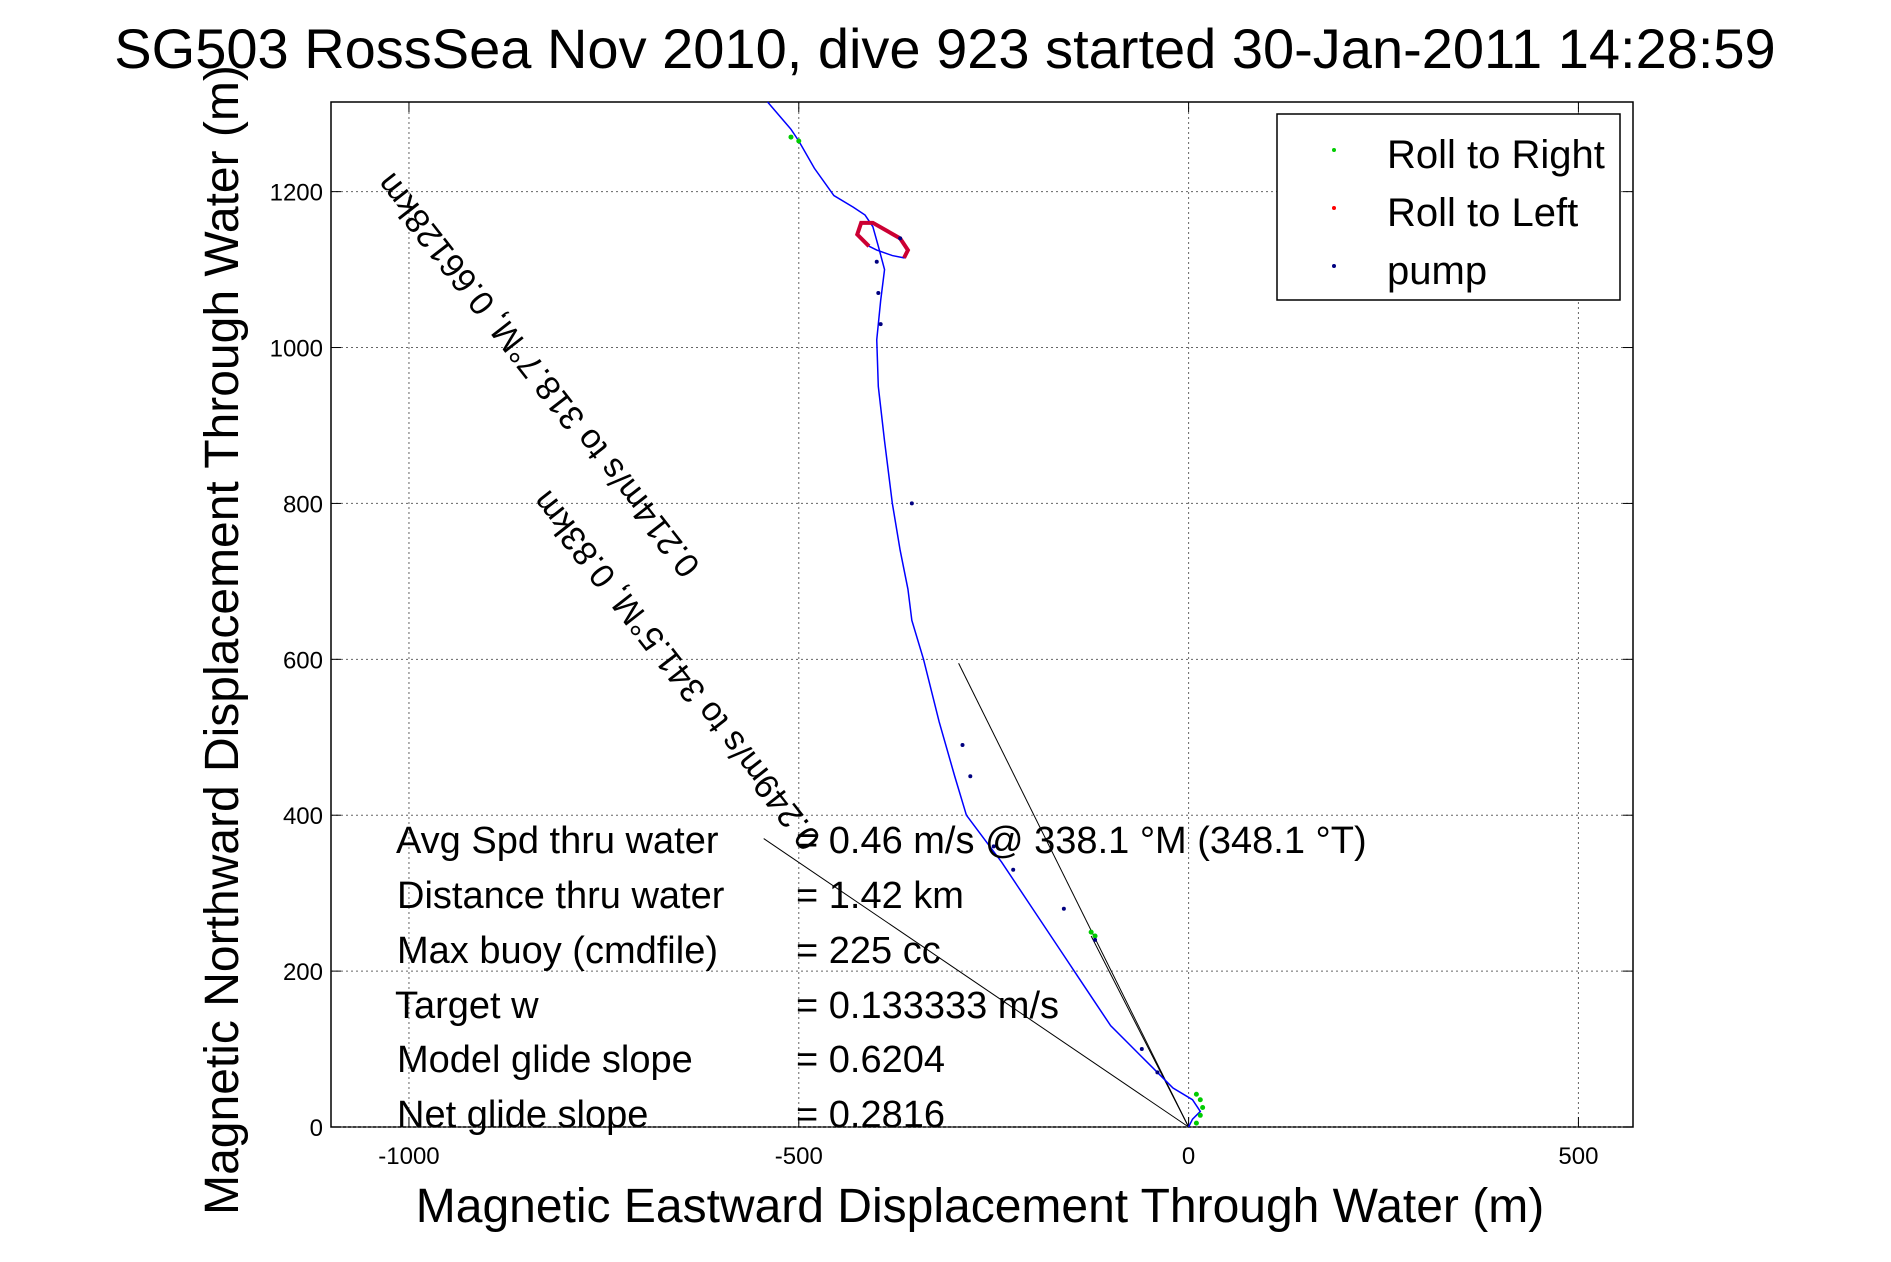  Describe the element at coordinates (296, 193) in the screenshot. I see `y-tick-label: 1200` at that location.